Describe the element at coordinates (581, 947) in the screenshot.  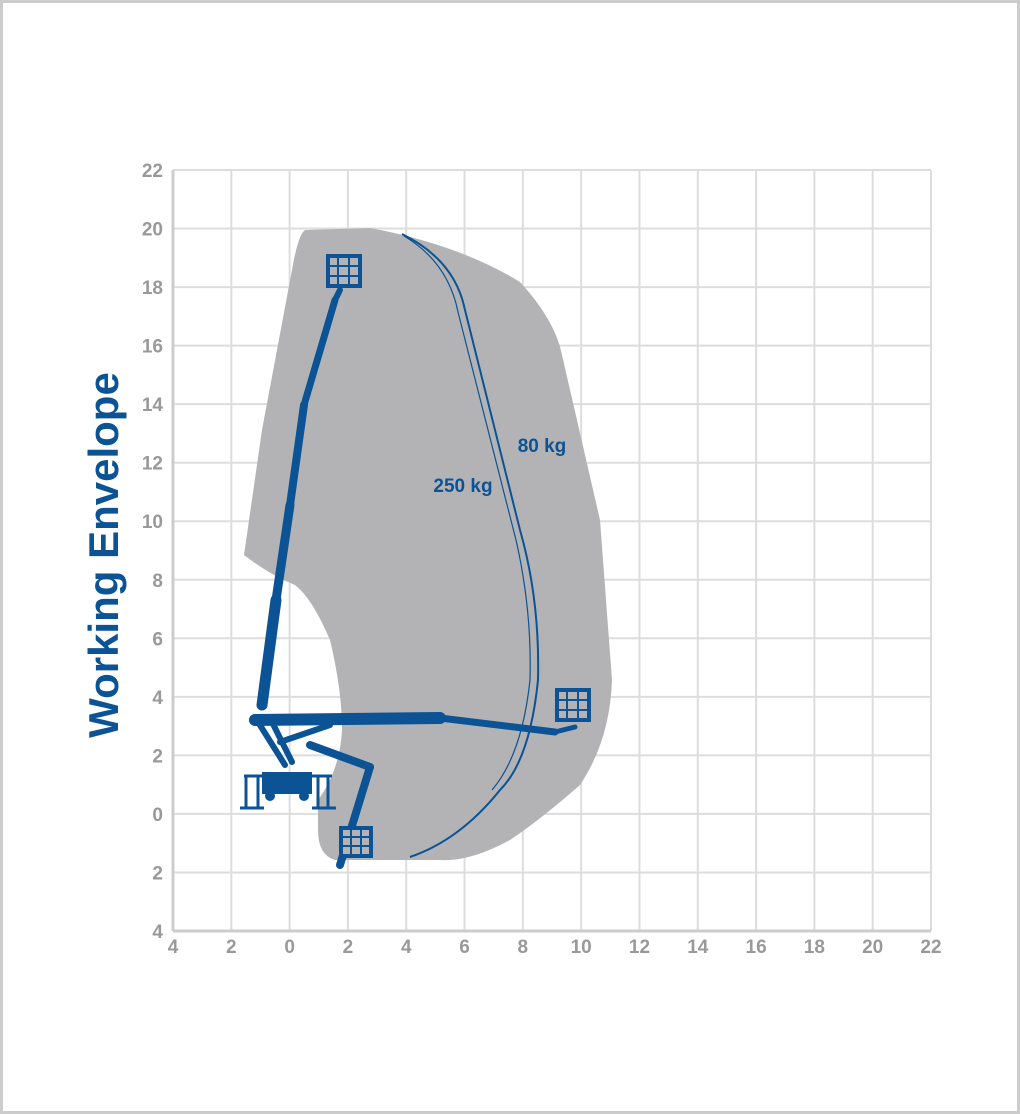
I see `x-tick-label: 10` at that location.